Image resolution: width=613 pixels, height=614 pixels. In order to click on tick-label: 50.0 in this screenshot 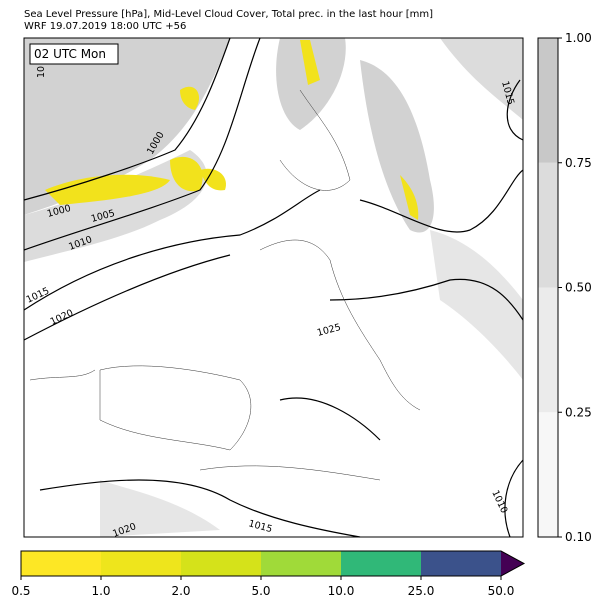, I will do `click(501, 591)`.